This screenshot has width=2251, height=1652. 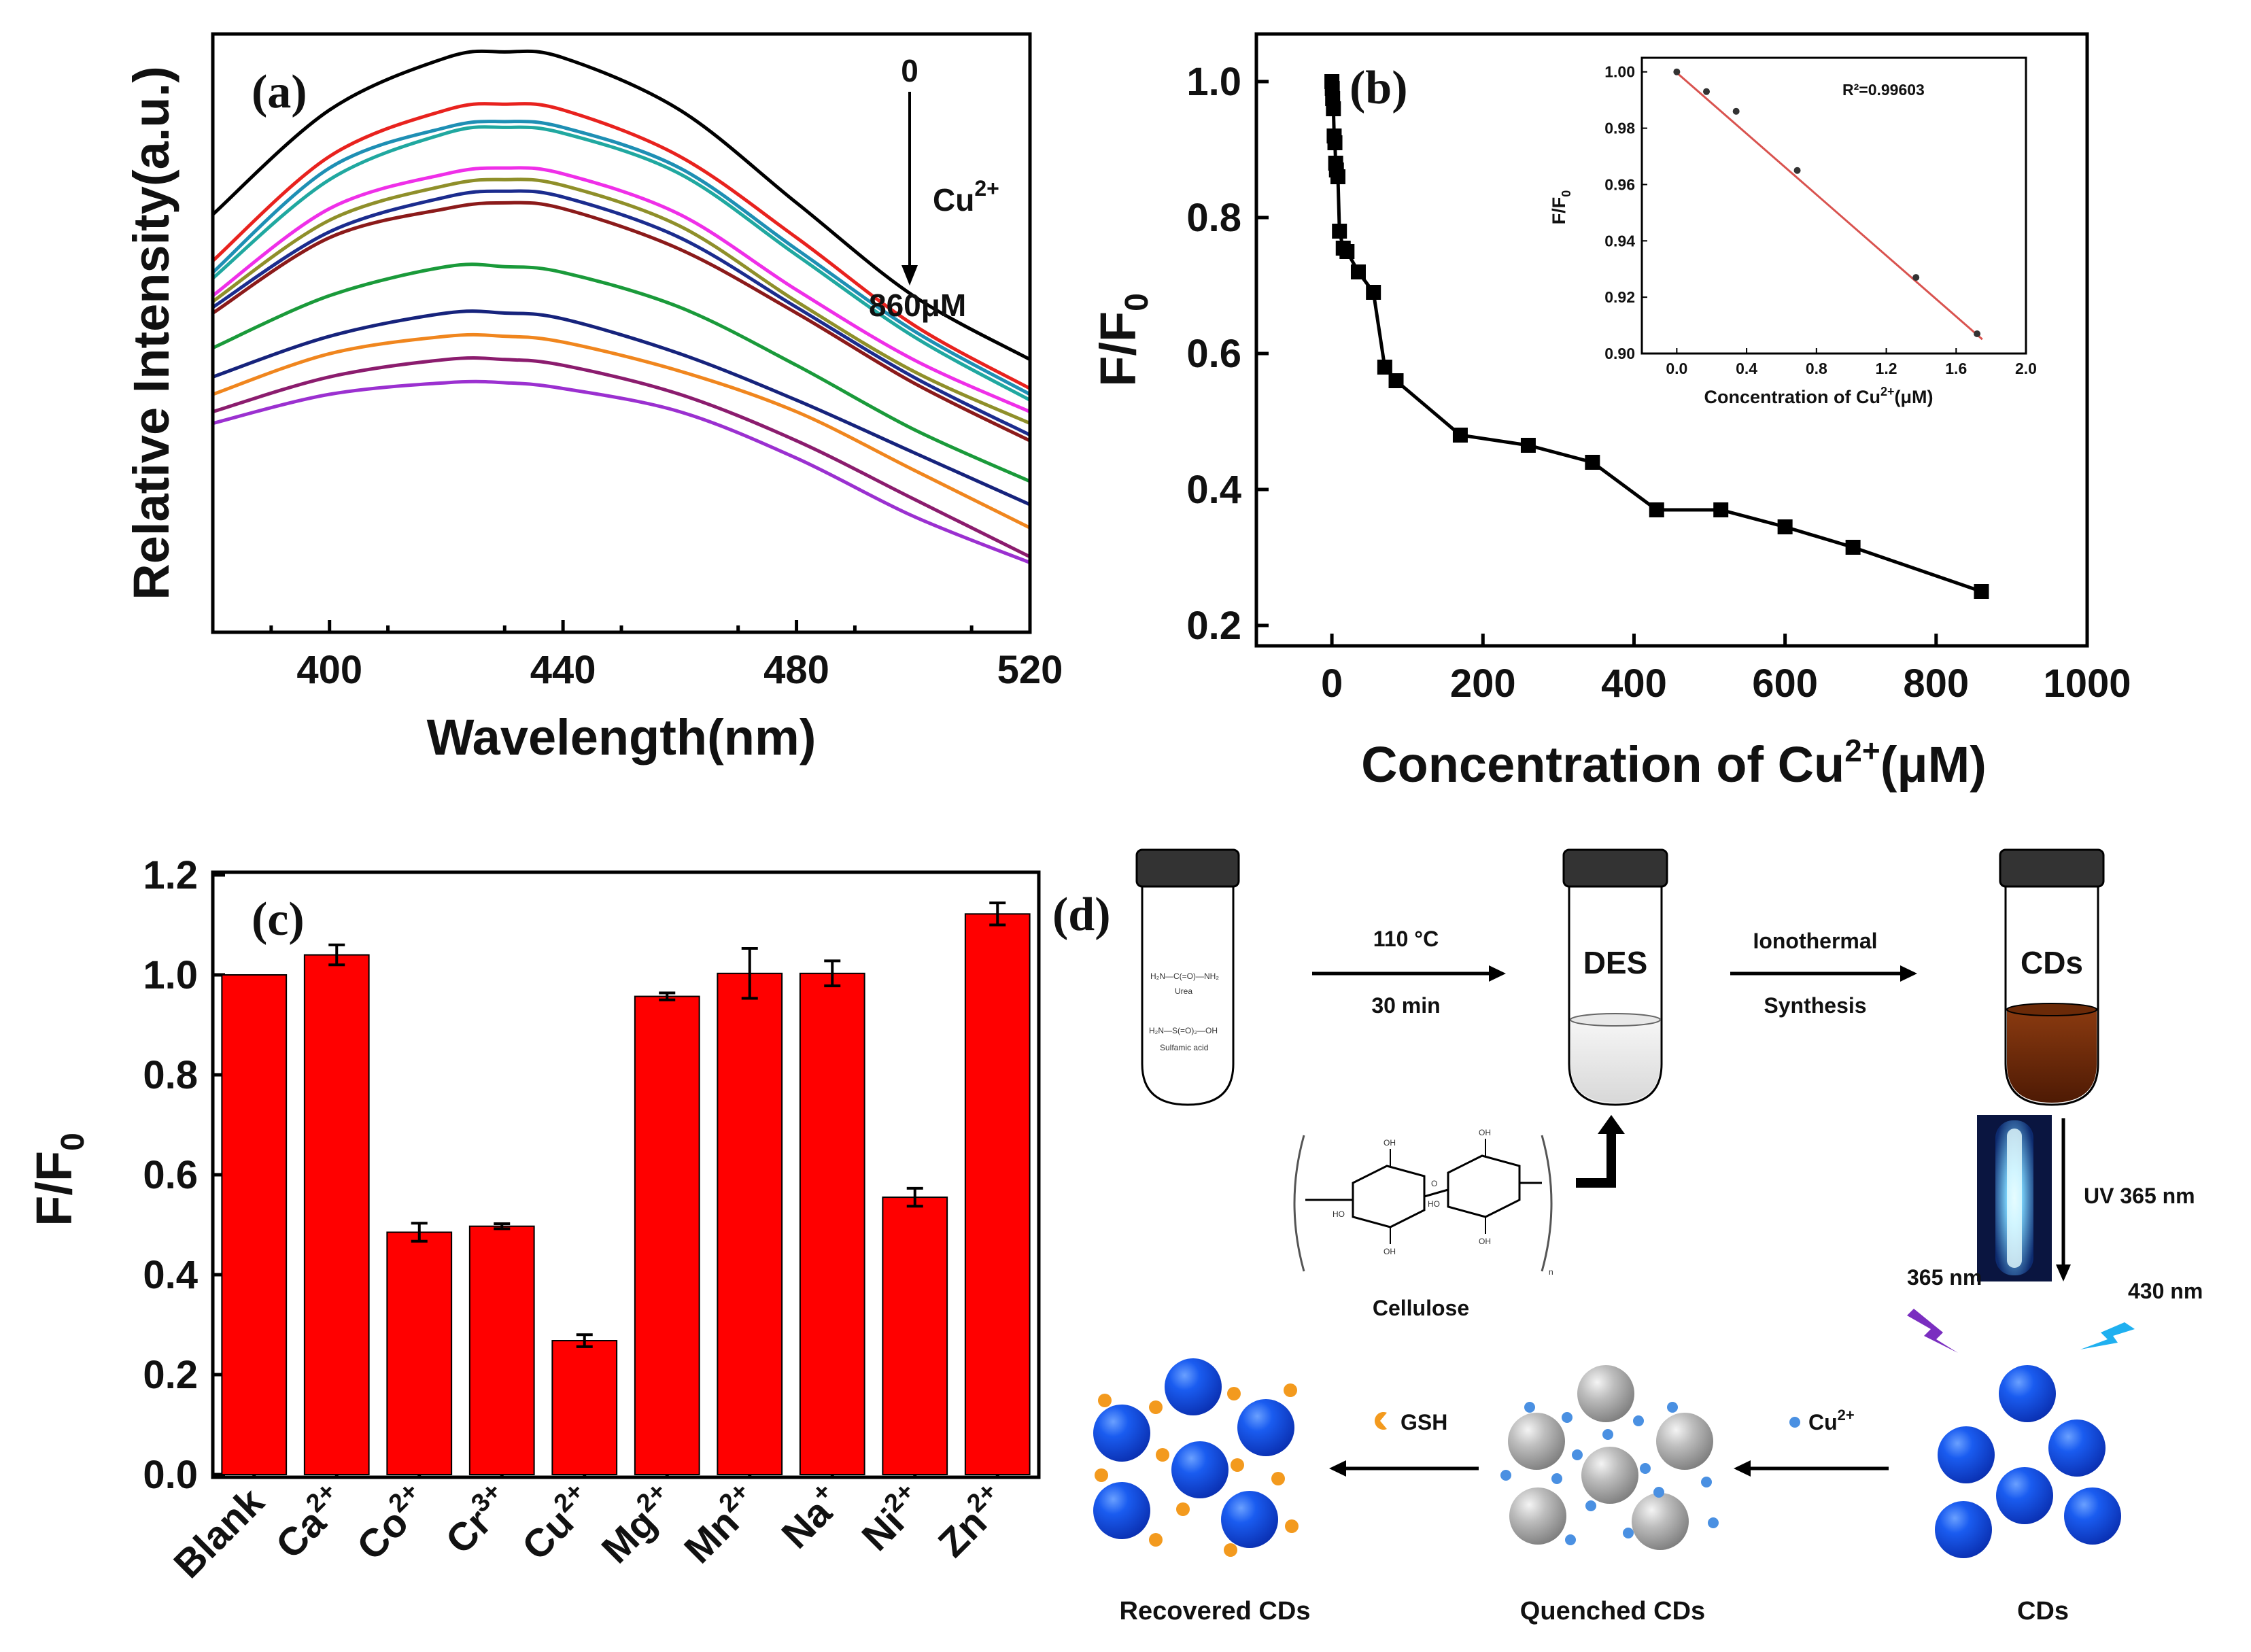 I want to click on c-x-tick-label-co: Co2+, so click(x=392, y=1523).